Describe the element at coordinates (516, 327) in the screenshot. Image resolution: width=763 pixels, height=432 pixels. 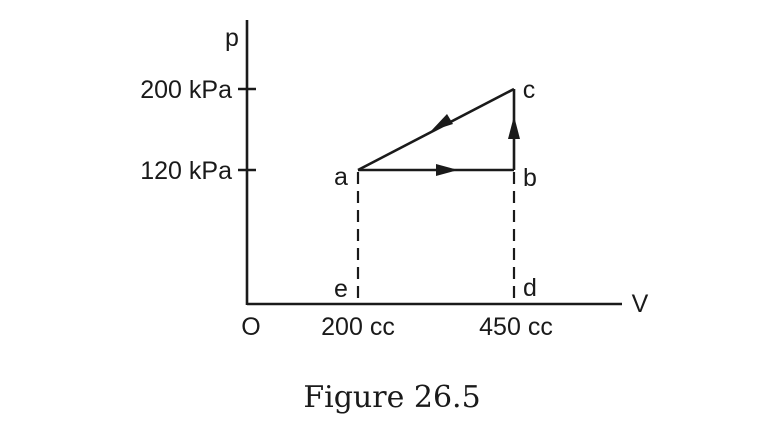
I see `x-tick-label-450: 450 cc` at that location.